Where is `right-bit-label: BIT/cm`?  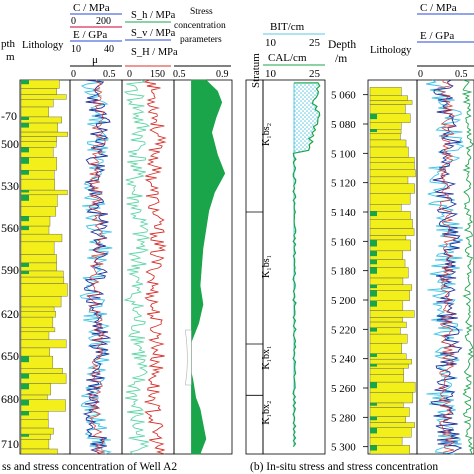
right-bit-label: BIT/cm is located at coordinates (287, 27).